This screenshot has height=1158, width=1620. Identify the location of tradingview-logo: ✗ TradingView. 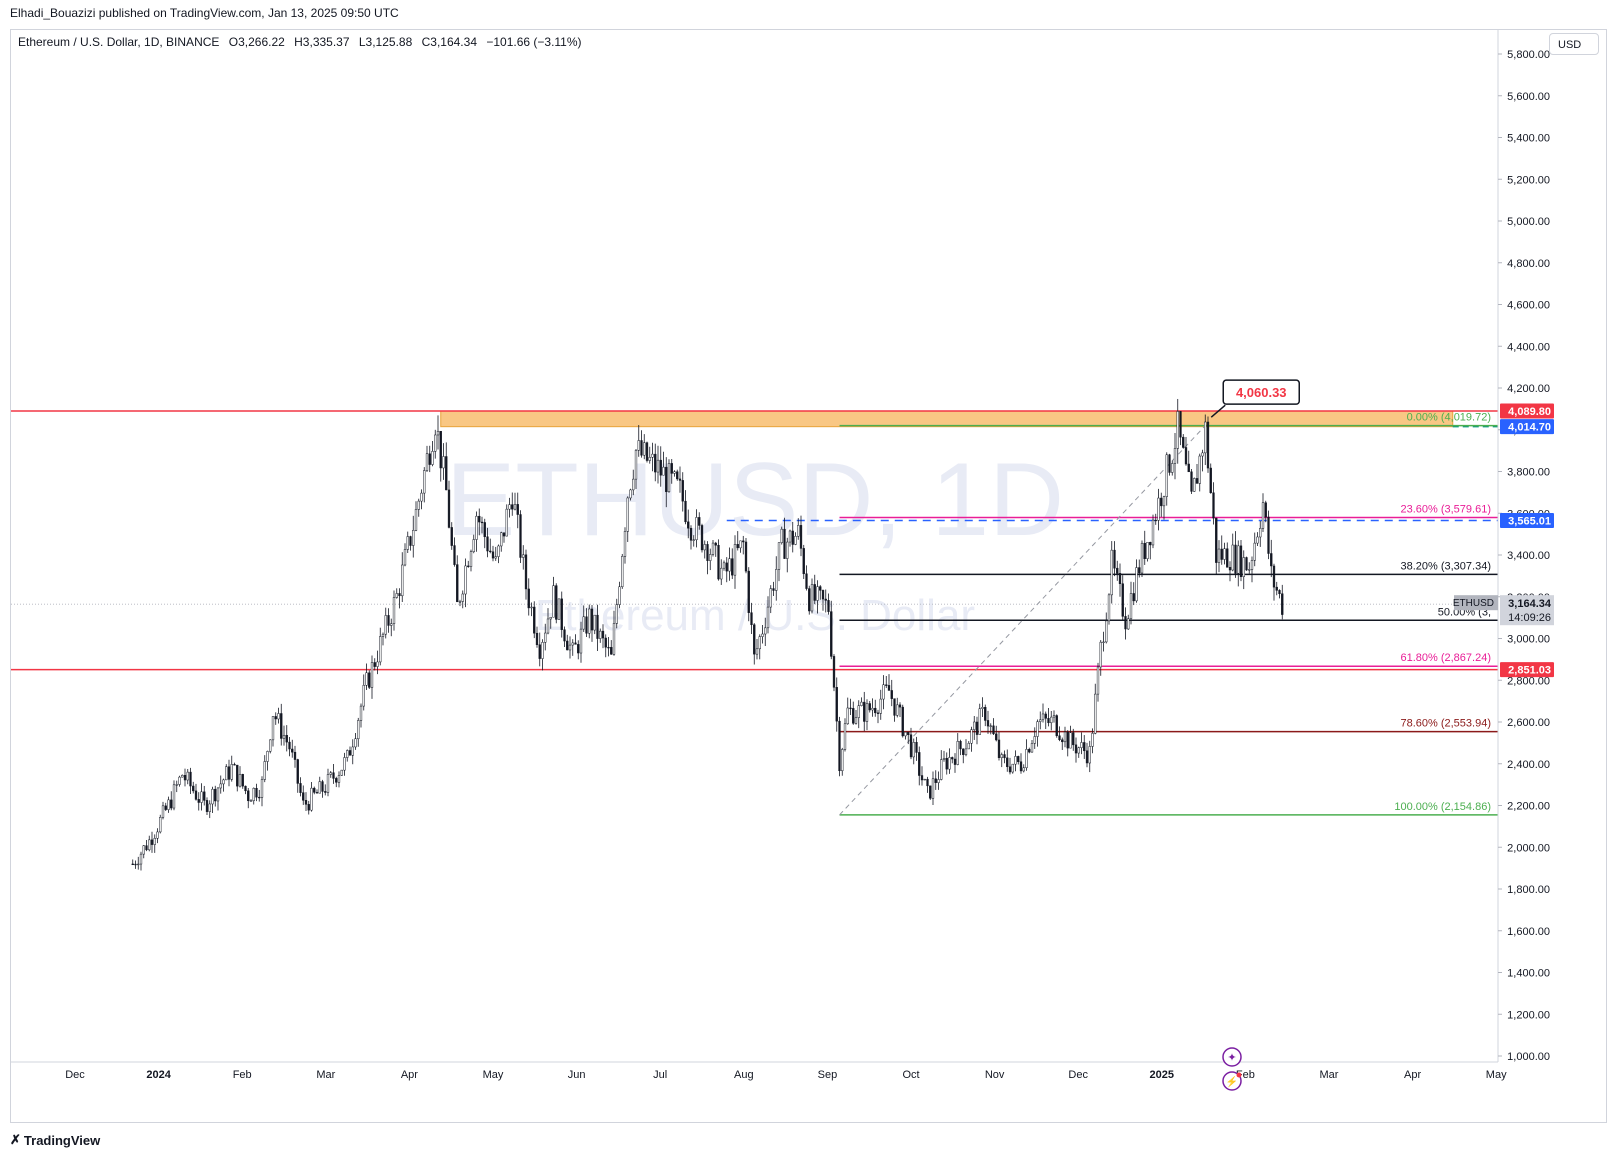
(55, 1140).